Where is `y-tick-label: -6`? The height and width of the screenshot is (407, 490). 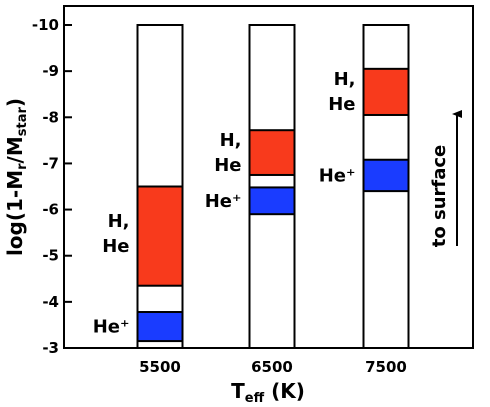
y-tick-label: -6 is located at coordinates (50, 210).